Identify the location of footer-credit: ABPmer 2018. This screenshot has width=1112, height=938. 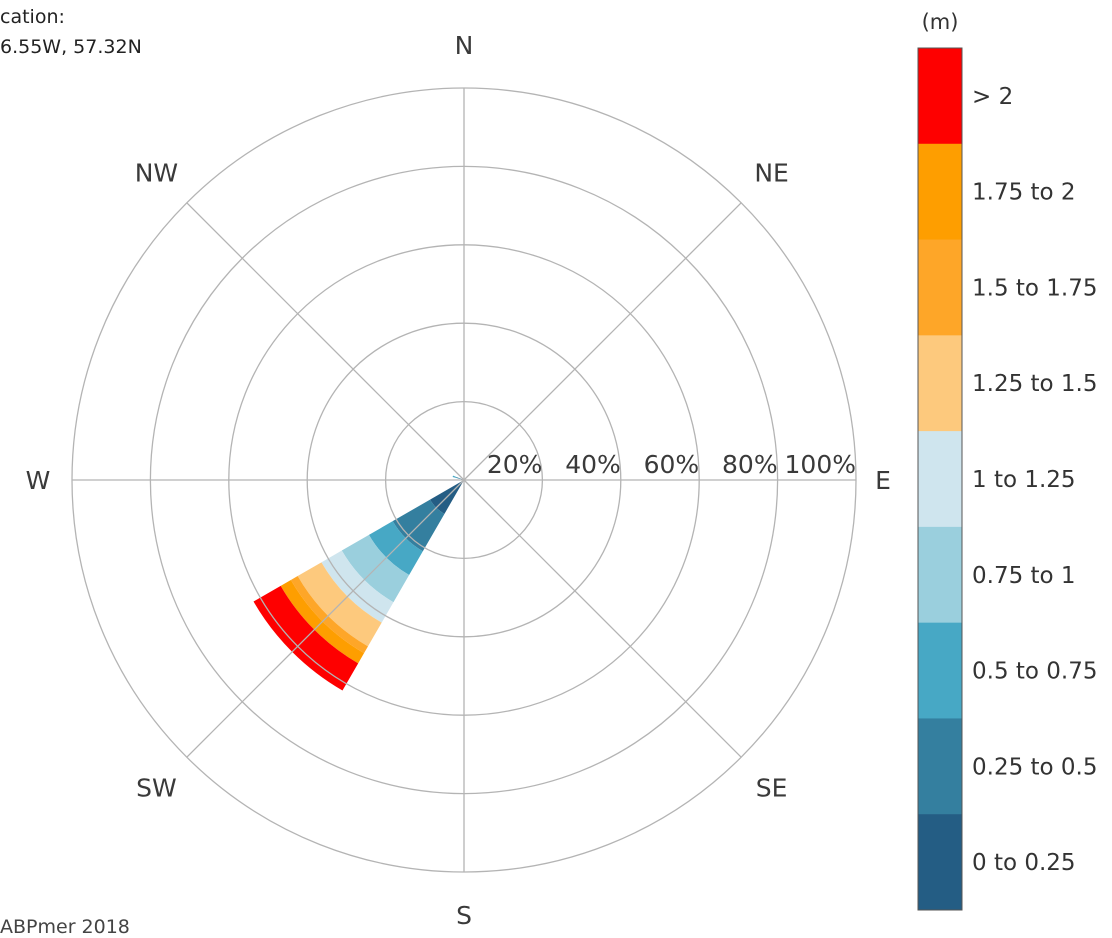
(65, 927).